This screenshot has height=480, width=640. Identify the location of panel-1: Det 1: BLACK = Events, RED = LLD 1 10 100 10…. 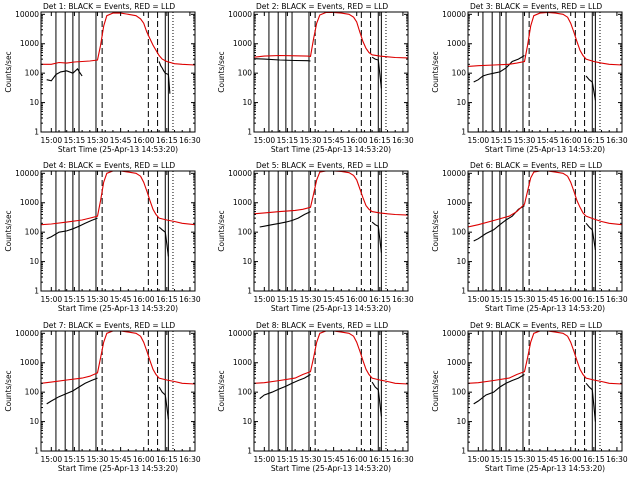
(102, 78).